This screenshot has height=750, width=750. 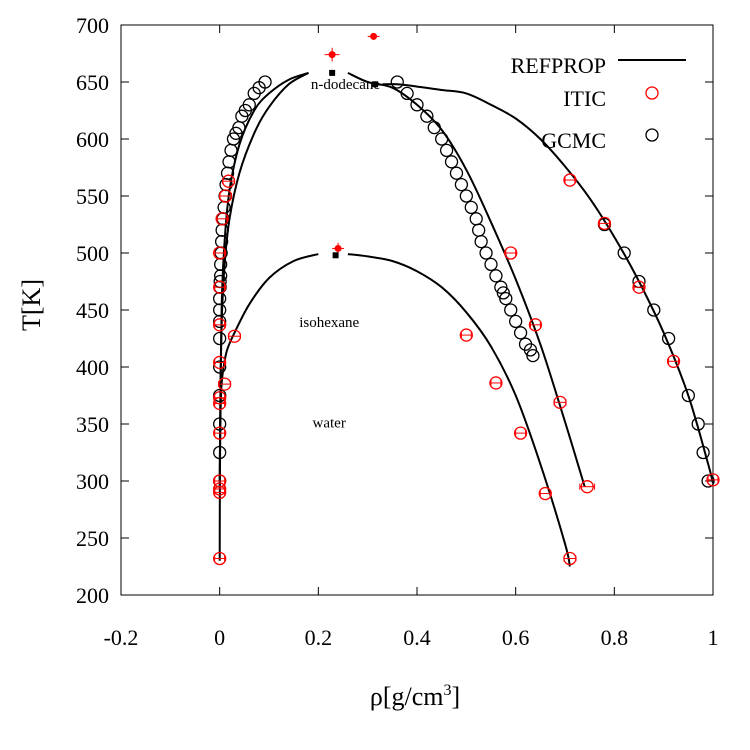 What do you see at coordinates (92, 253) in the screenshot?
I see `y-tick-label: 500` at bounding box center [92, 253].